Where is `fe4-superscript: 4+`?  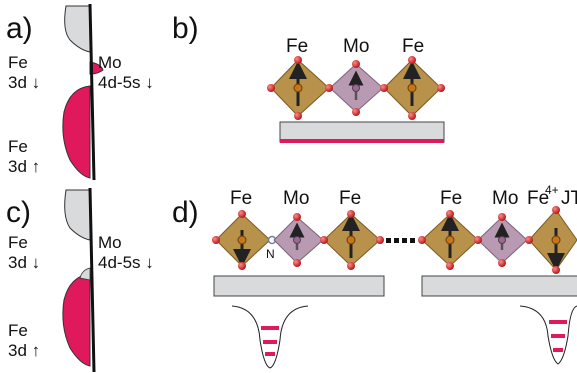 fe4-superscript: 4+ is located at coordinates (552, 190).